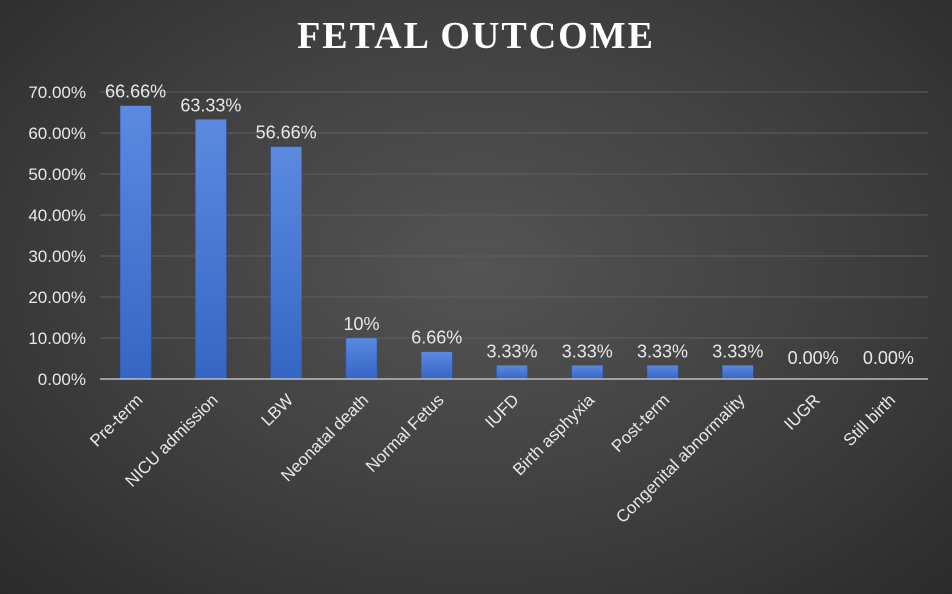 The image size is (952, 594). Describe the element at coordinates (135, 92) in the screenshot. I see `data-label: 66.66%` at that location.